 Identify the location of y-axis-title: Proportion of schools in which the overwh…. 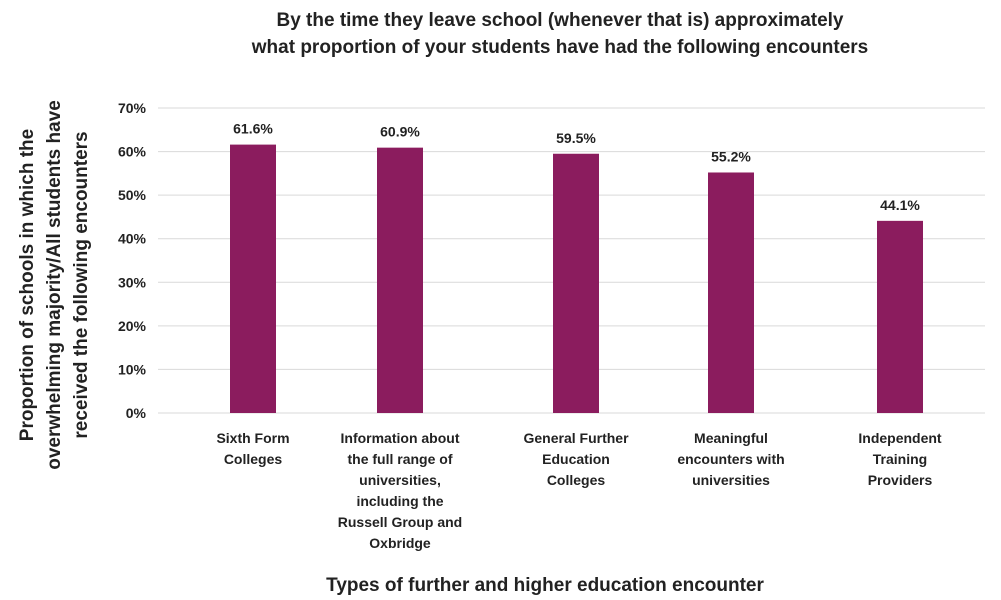
(54, 285).